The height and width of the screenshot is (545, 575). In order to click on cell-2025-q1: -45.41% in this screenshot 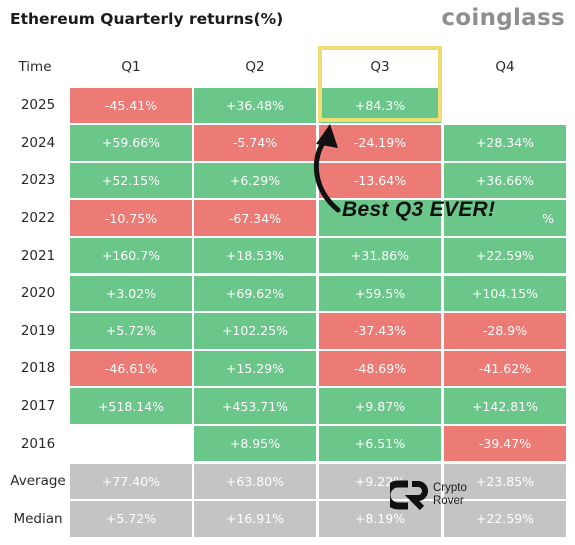, I will do `click(131, 105)`.